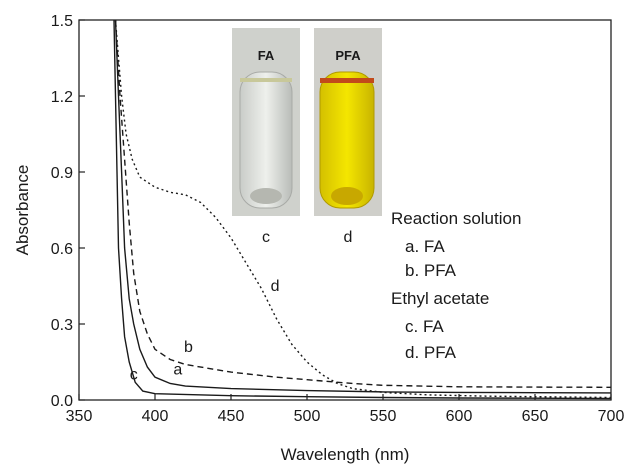 The width and height of the screenshot is (630, 466). I want to click on y-tick-label: 0.9, so click(62, 173).